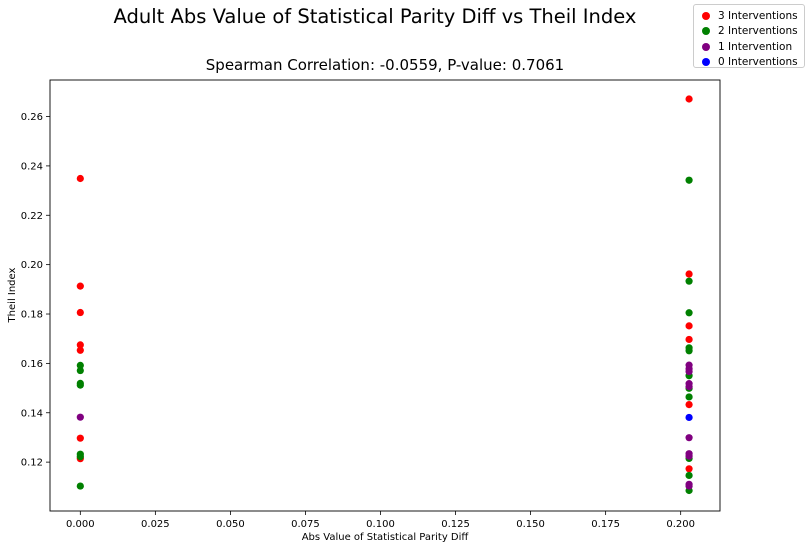 This screenshot has width=808, height=549. What do you see at coordinates (32, 166) in the screenshot?
I see `y-tick-label: 0.24` at bounding box center [32, 166].